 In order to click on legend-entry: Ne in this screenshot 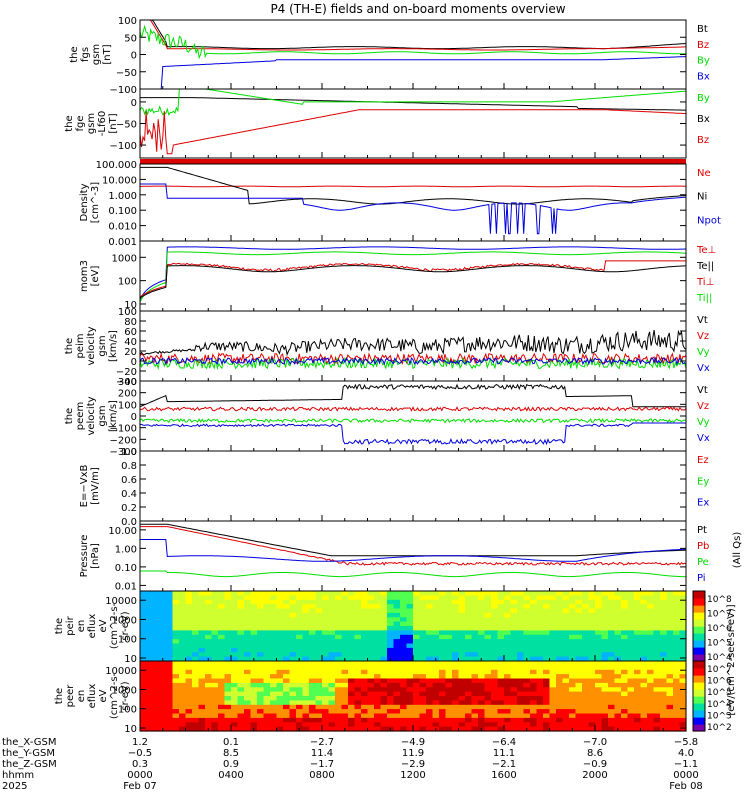, I will do `click(704, 173)`.